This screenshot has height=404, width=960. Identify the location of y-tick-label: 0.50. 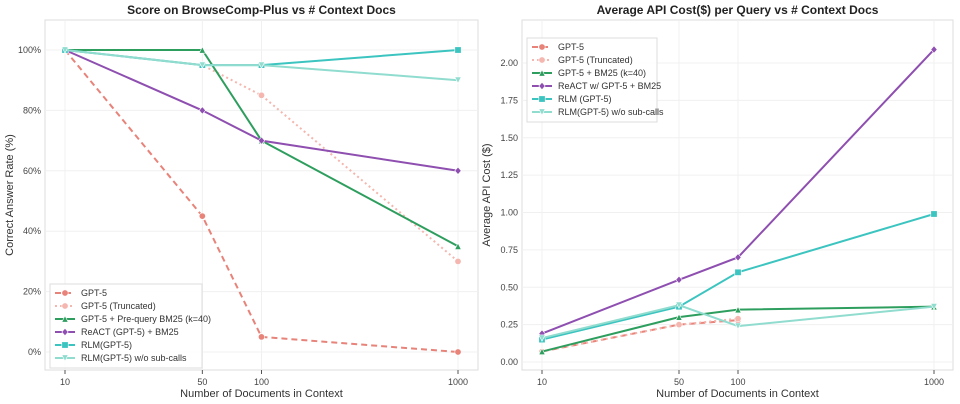
(509, 287).